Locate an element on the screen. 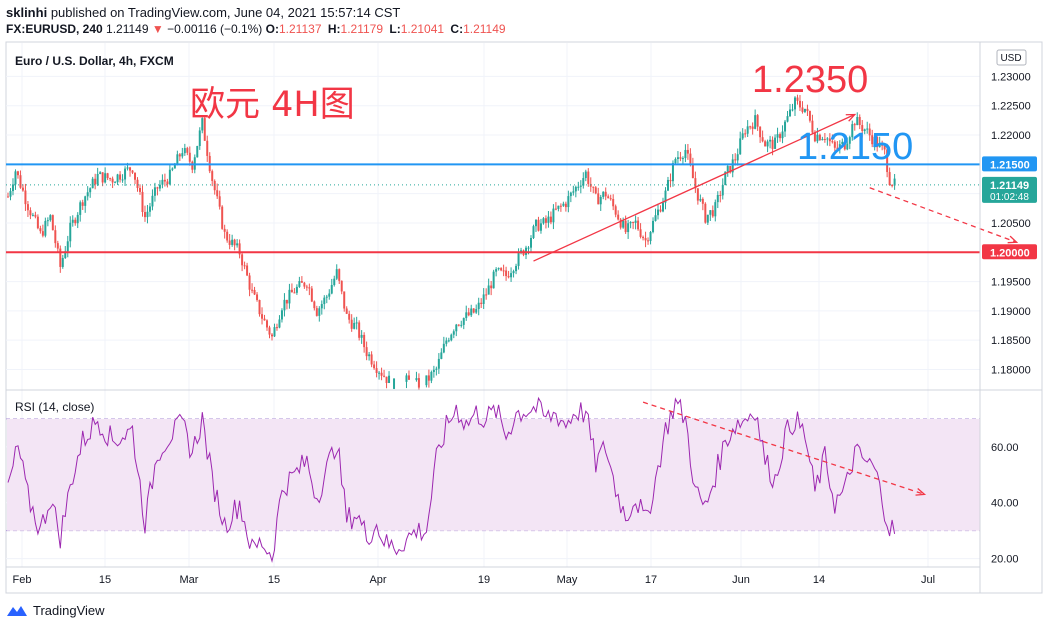 The height and width of the screenshot is (631, 1050). footer-brand: TradingView is located at coordinates (69, 610).